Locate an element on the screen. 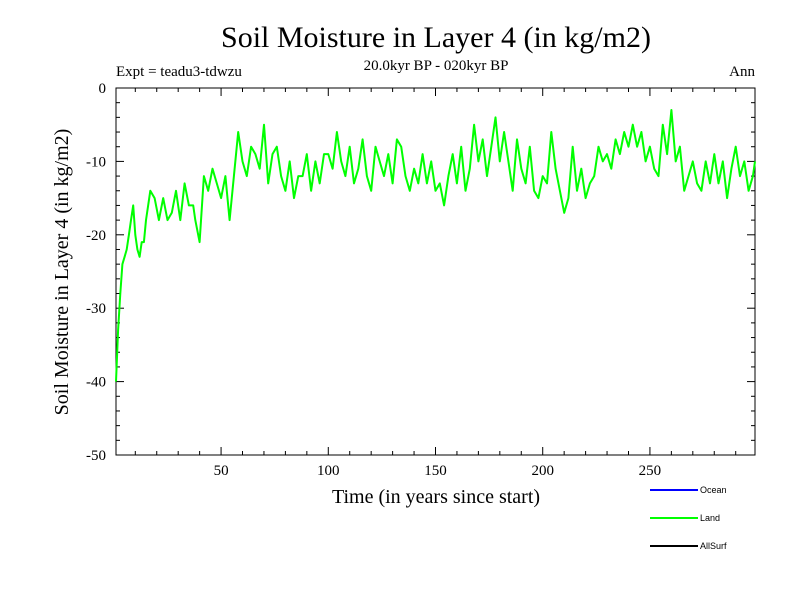  period-label: Ann is located at coordinates (742, 72).